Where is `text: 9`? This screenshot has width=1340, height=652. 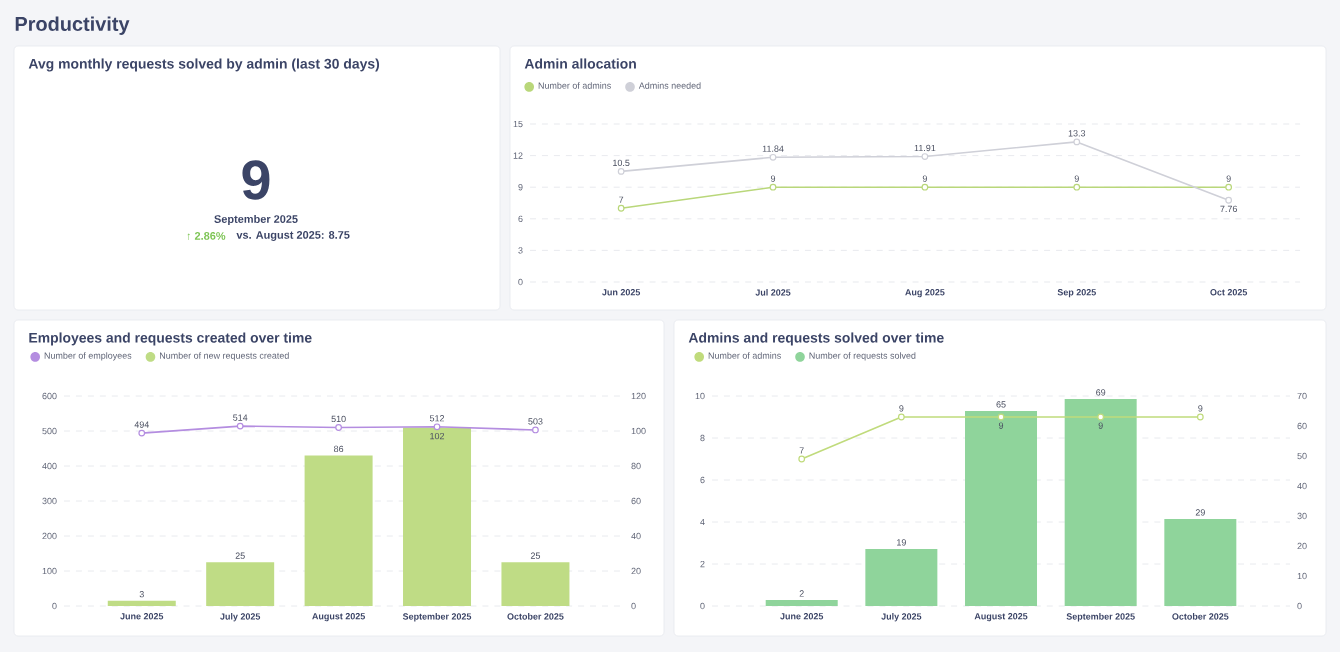
text: 9 is located at coordinates (256, 180).